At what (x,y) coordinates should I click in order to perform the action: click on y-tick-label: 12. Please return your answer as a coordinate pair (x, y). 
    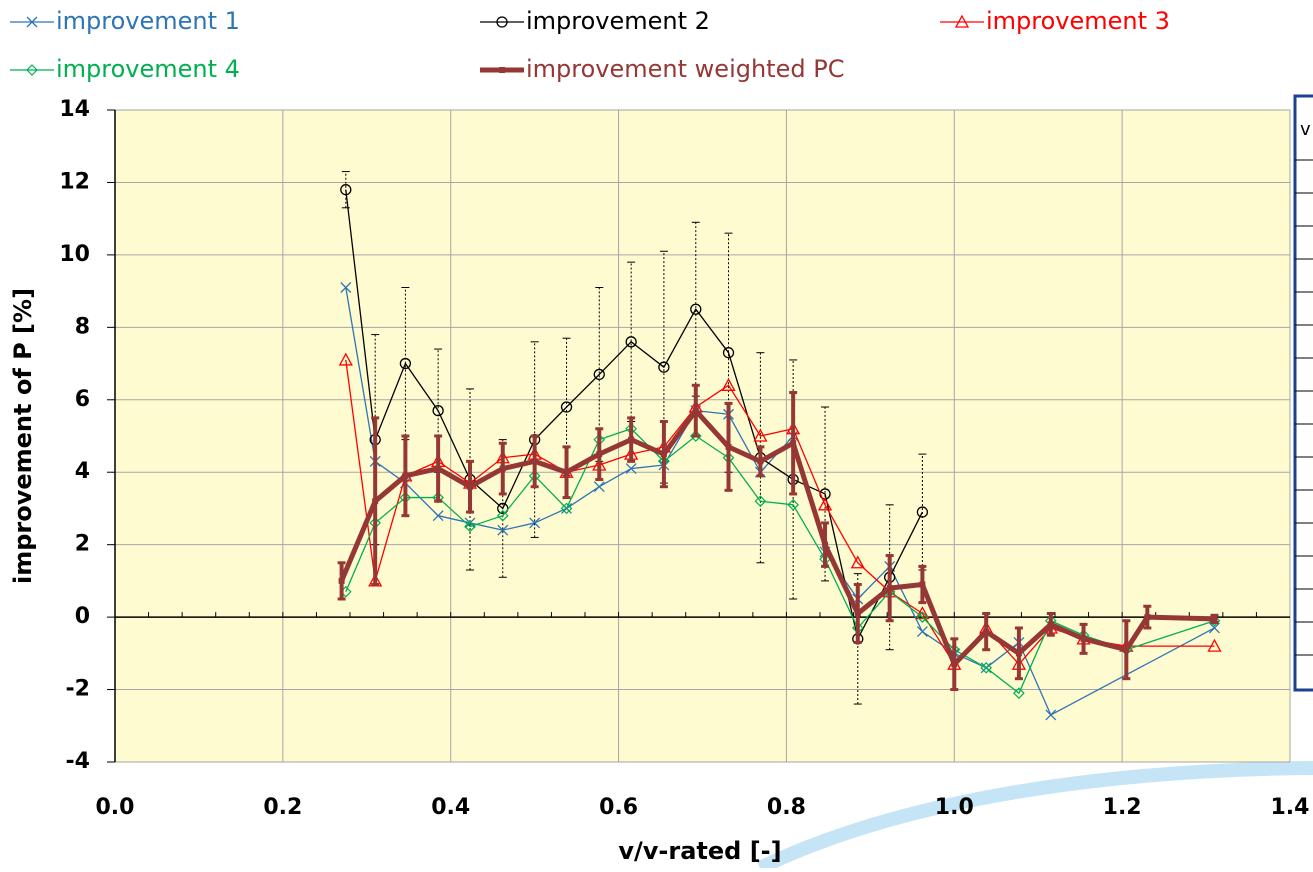
    Looking at the image, I should click on (74, 181).